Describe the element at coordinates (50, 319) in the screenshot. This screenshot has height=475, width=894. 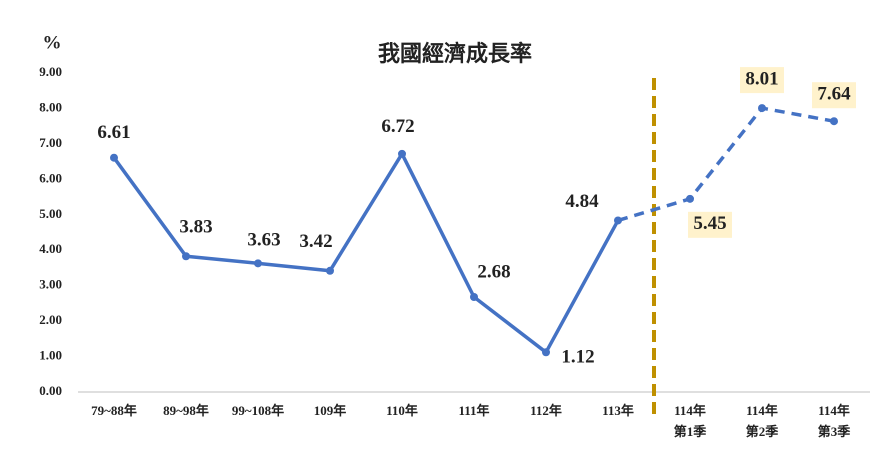
I see `y-tick-label: 2.00` at that location.